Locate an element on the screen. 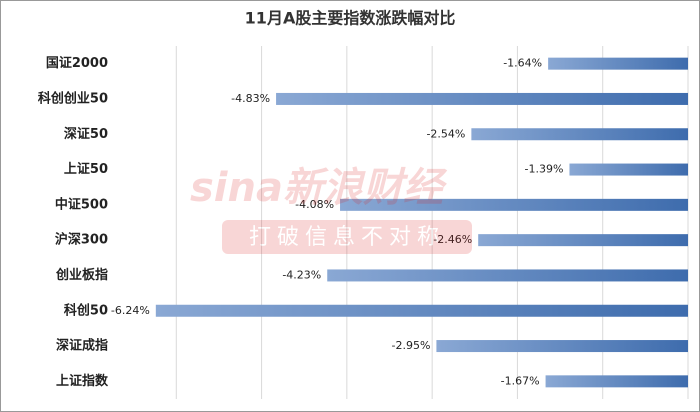 The height and width of the screenshot is (412, 700). value-label: -1.67% is located at coordinates (520, 380).